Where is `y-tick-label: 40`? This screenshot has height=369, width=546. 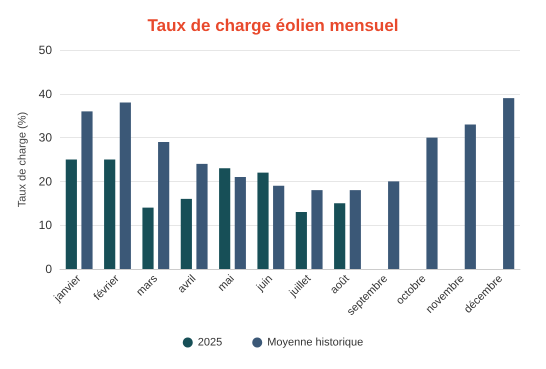 y-tick-label: 40 is located at coordinates (45, 93).